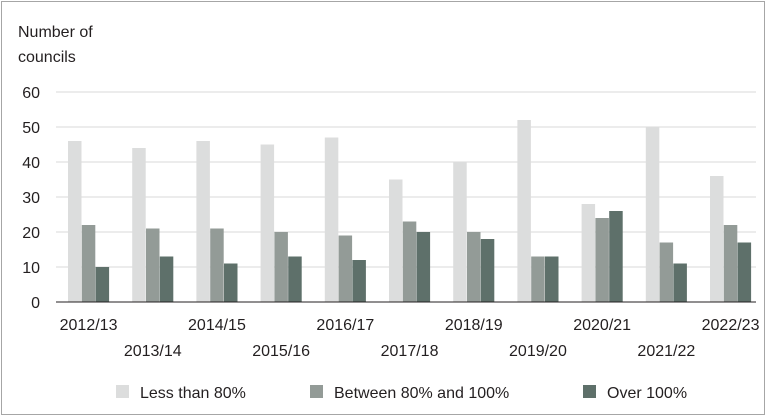 Image resolution: width=768 pixels, height=418 pixels. I want to click on y-tick-label: 20, so click(31, 233).